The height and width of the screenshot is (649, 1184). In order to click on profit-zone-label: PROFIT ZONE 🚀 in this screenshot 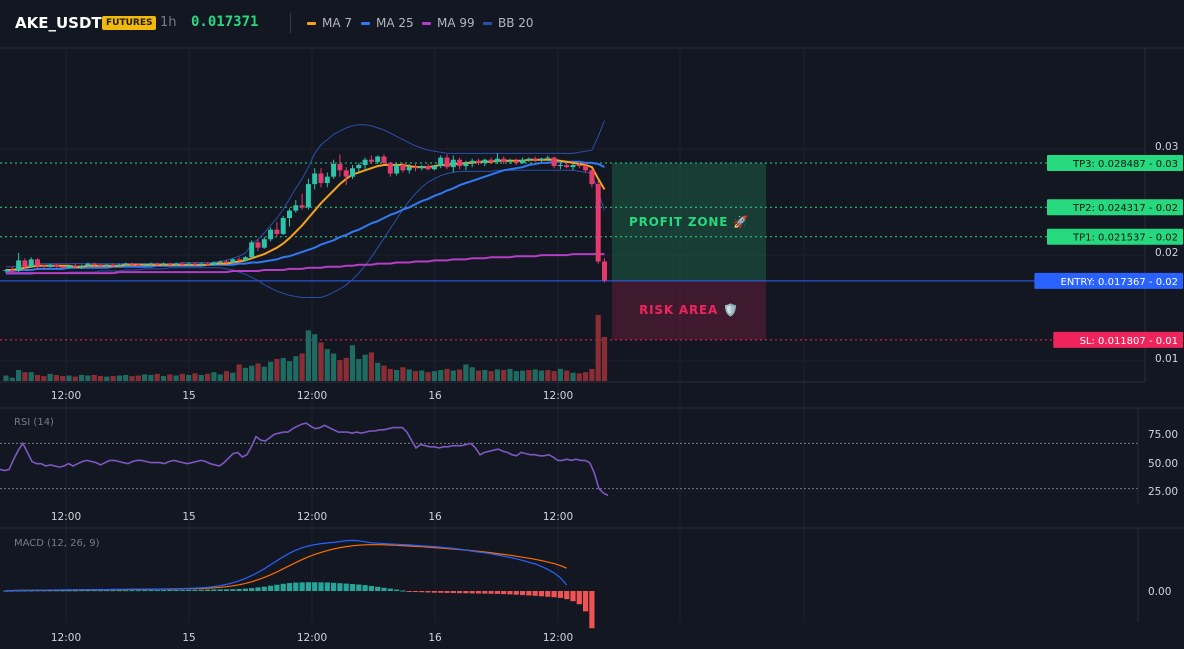, I will do `click(689, 222)`.